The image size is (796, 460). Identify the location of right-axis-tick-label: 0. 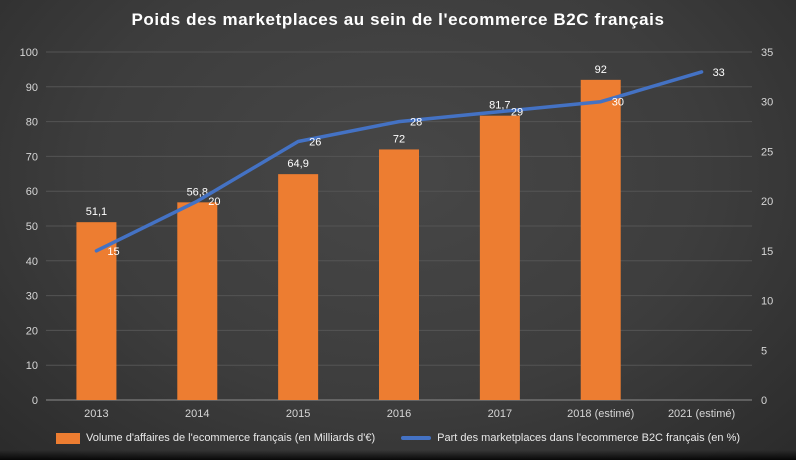
(764, 401).